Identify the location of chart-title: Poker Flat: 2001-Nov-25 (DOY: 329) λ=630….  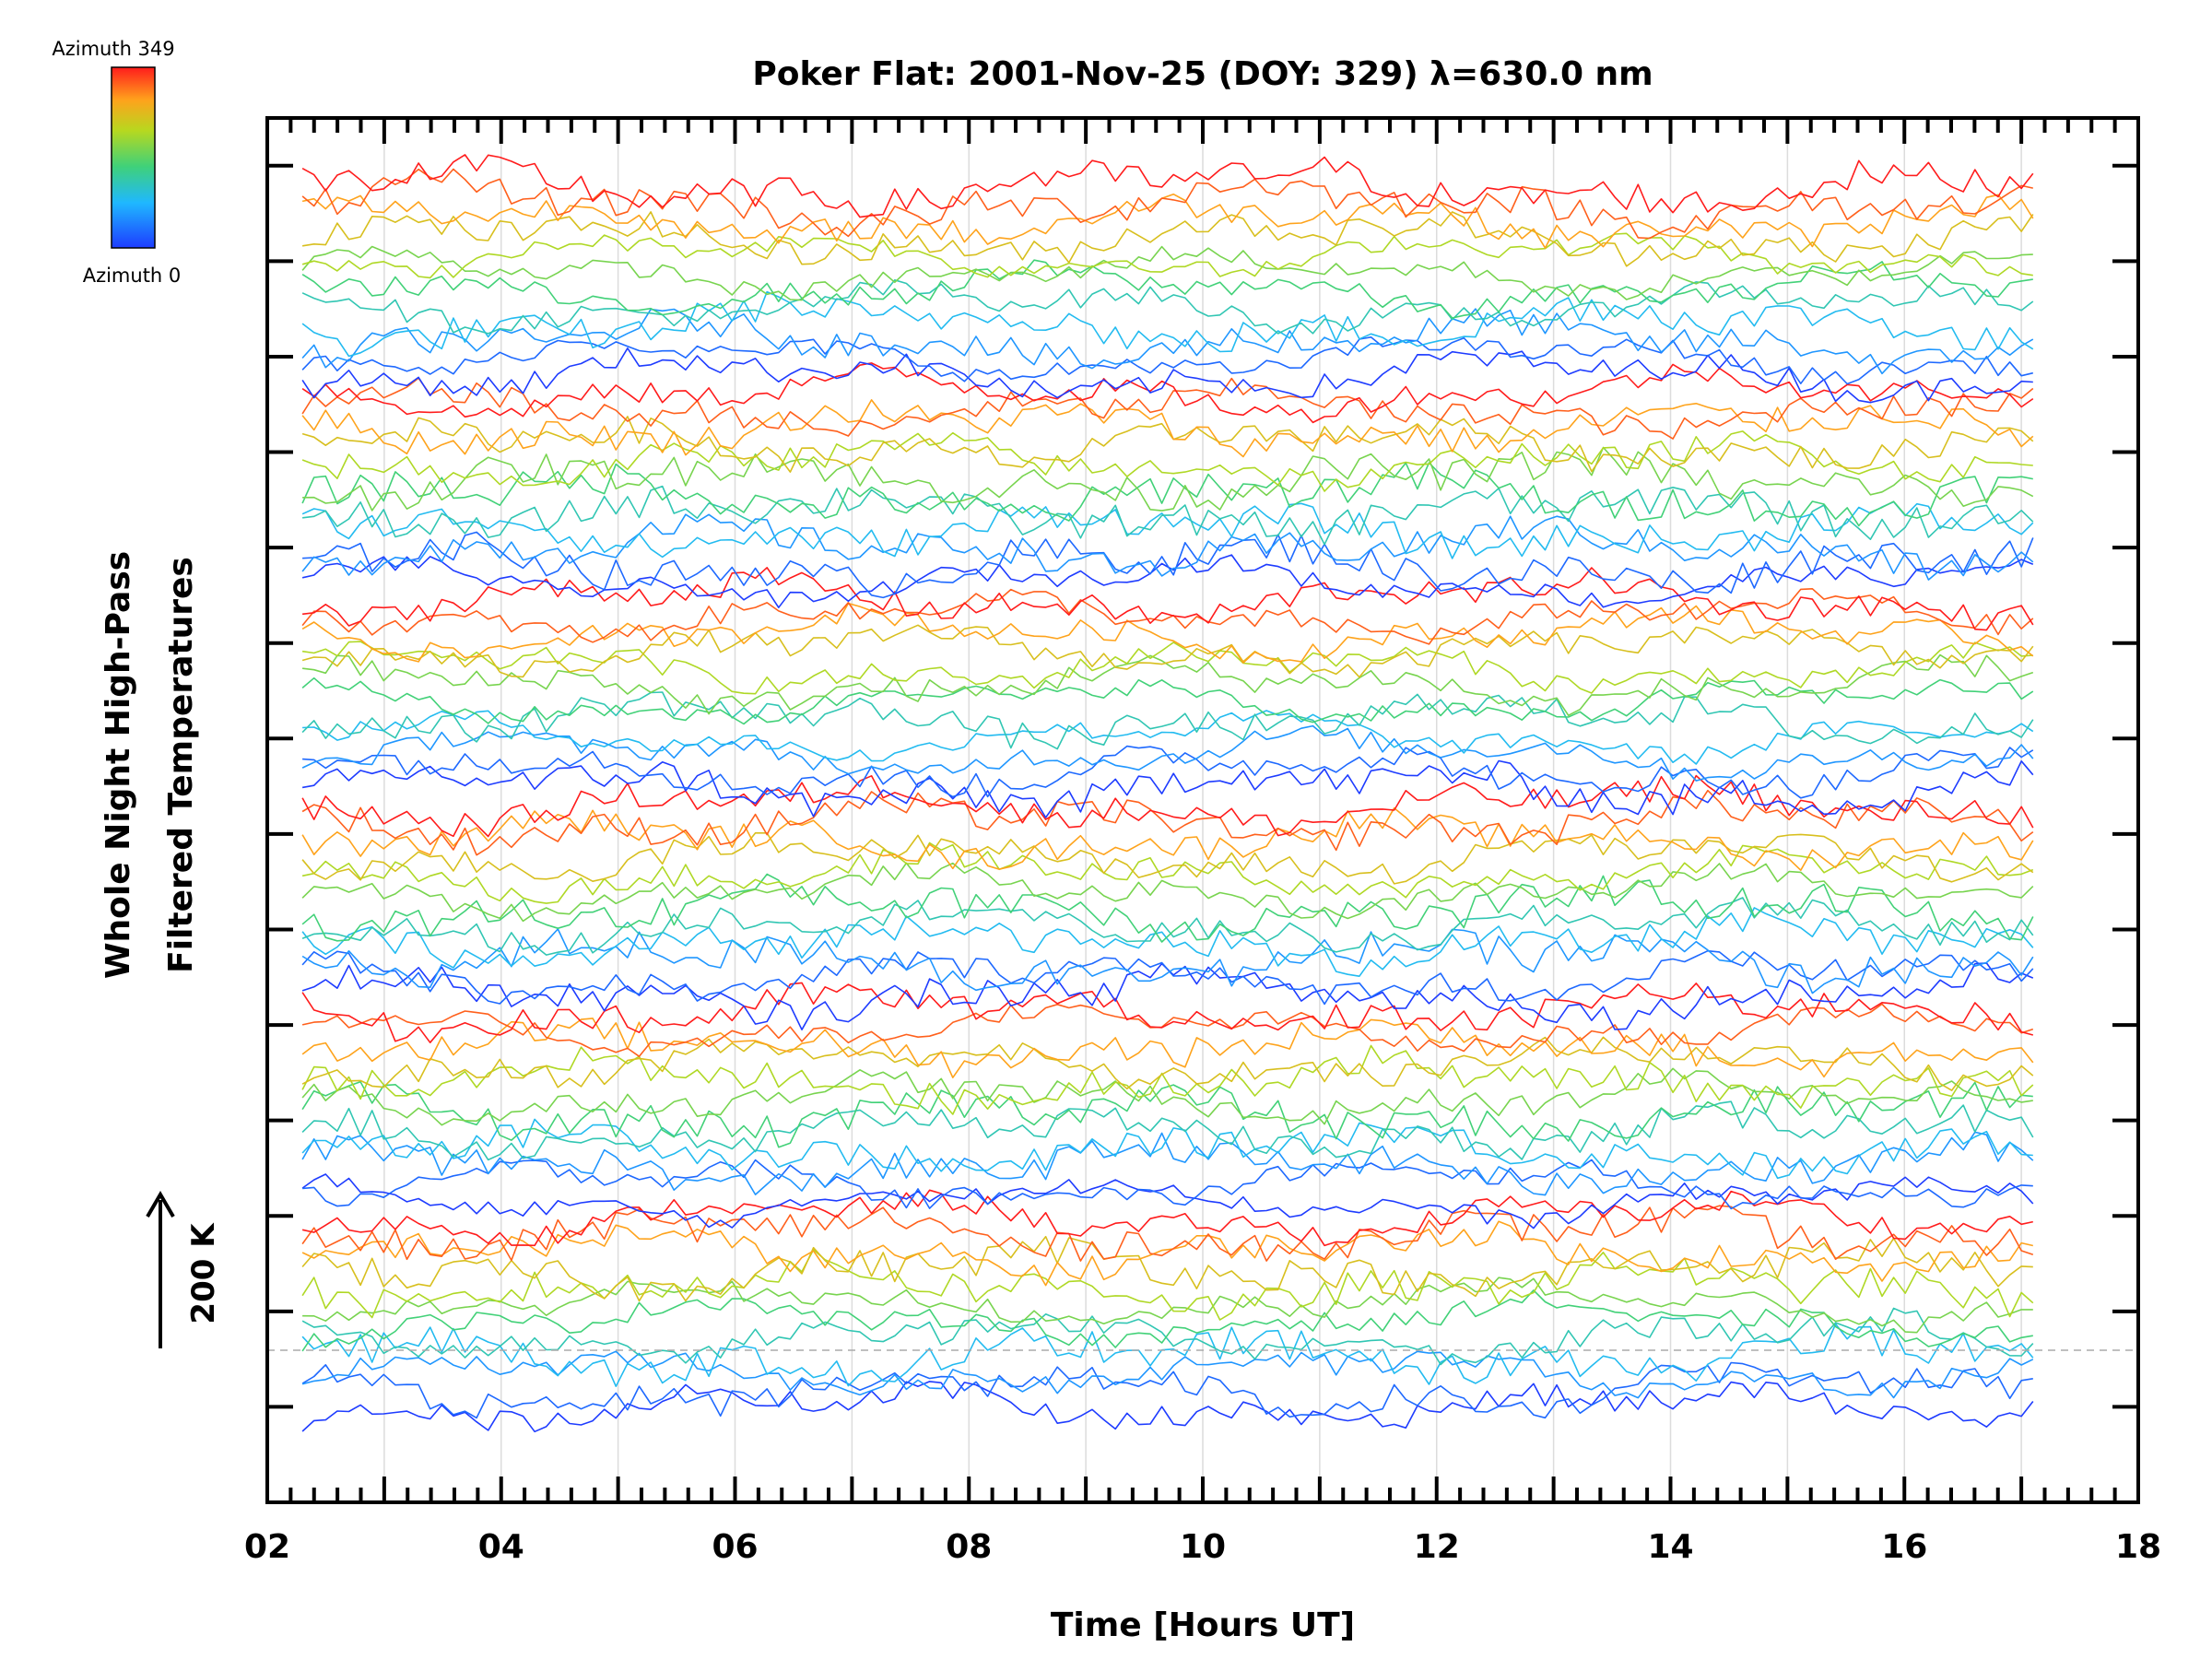
(1202, 74).